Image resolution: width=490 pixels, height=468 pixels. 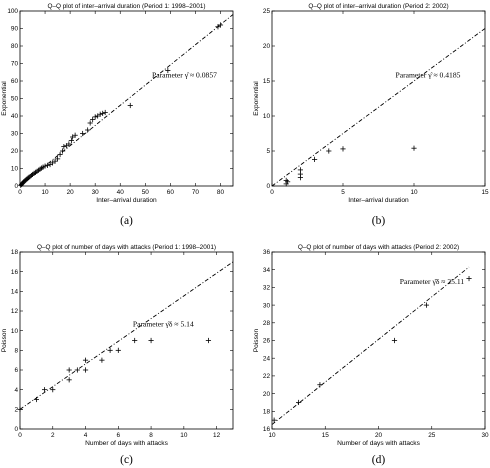 I want to click on y-tick-label: 34, so click(x=267, y=270).